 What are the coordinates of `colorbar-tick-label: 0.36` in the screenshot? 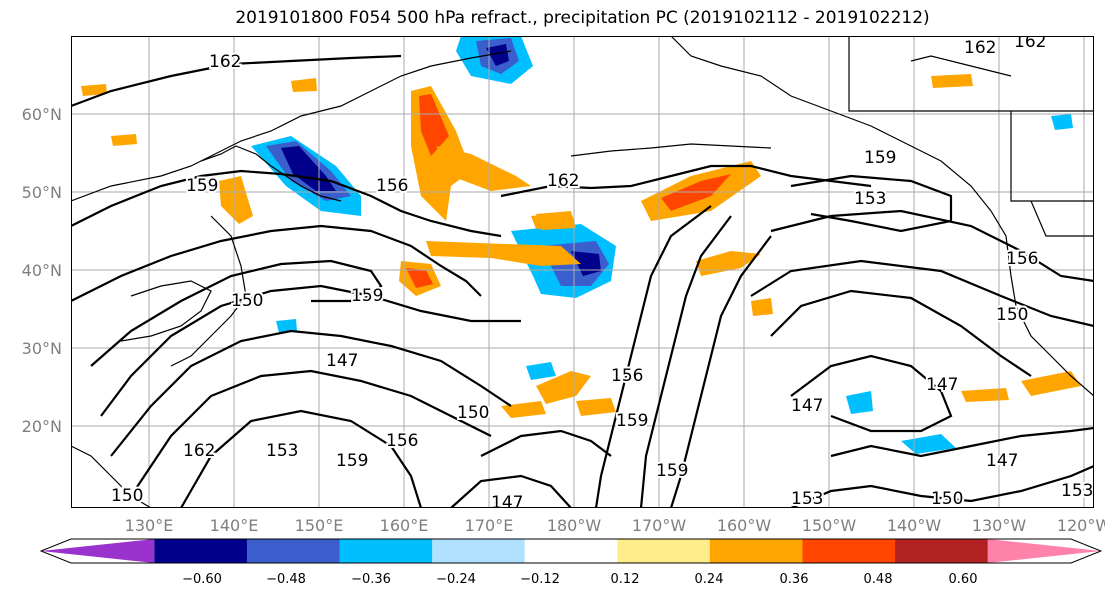 It's located at (794, 579).